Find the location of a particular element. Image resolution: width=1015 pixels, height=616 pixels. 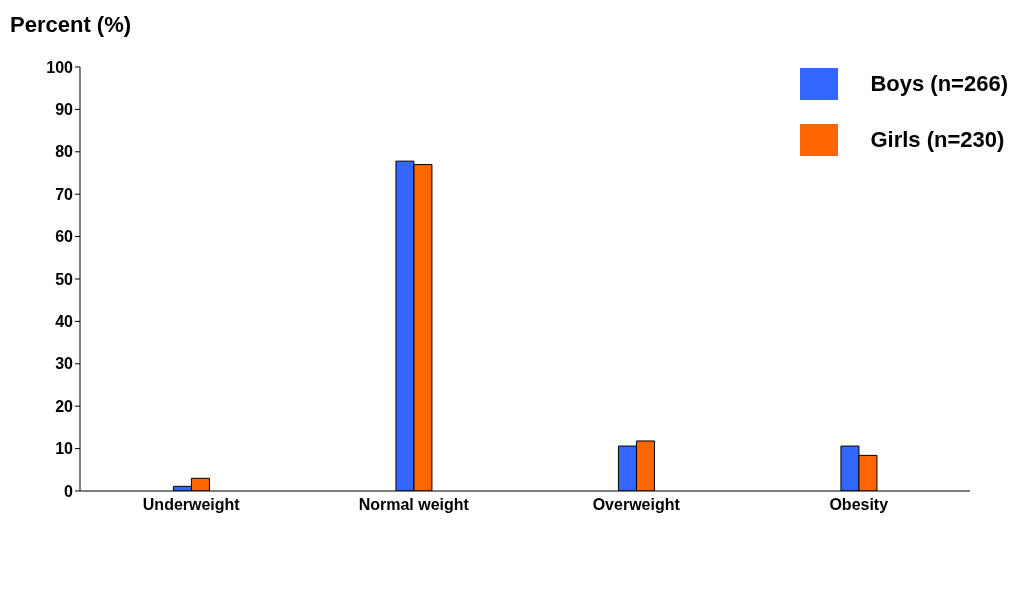

x-tick-label: Overweight is located at coordinates (636, 505).